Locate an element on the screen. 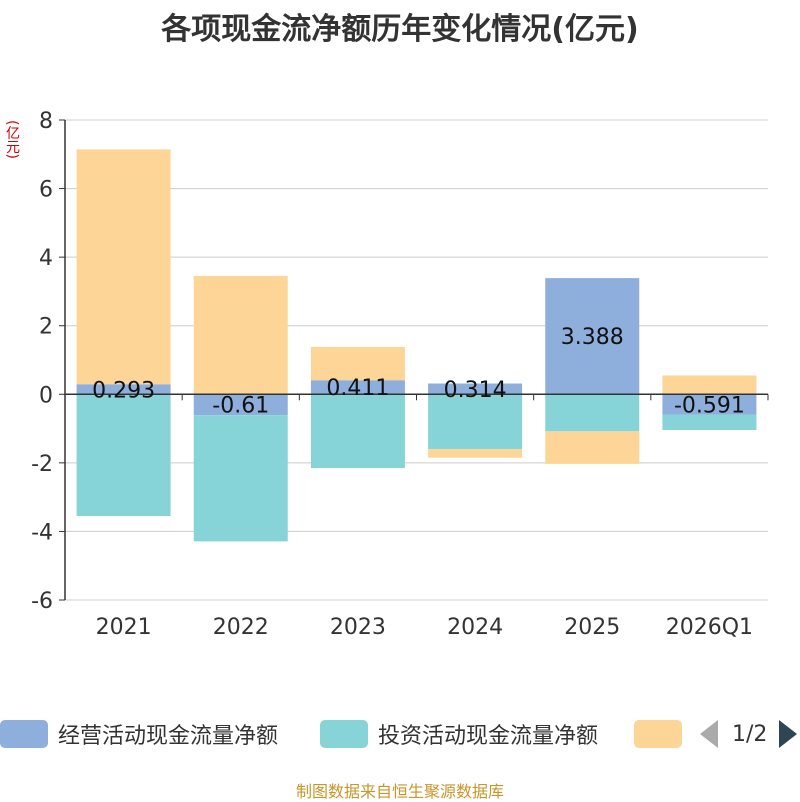  data-label-operating: 0.411 is located at coordinates (357, 388).